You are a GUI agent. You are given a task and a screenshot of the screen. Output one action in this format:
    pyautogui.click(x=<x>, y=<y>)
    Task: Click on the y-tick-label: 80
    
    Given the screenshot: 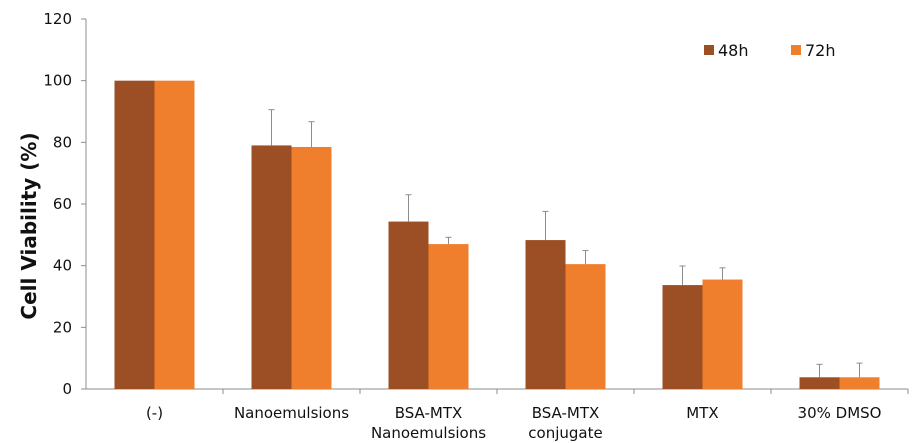 What is the action you would take?
    pyautogui.click(x=62, y=142)
    